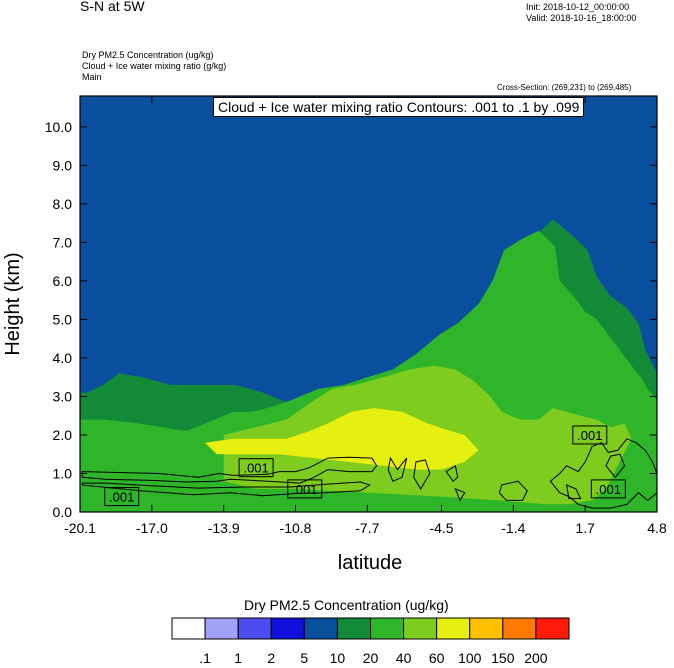 Image resolution: width=674 pixels, height=668 pixels. Describe the element at coordinates (63, 396) in the screenshot. I see `y-tick-label: 3.0` at that location.